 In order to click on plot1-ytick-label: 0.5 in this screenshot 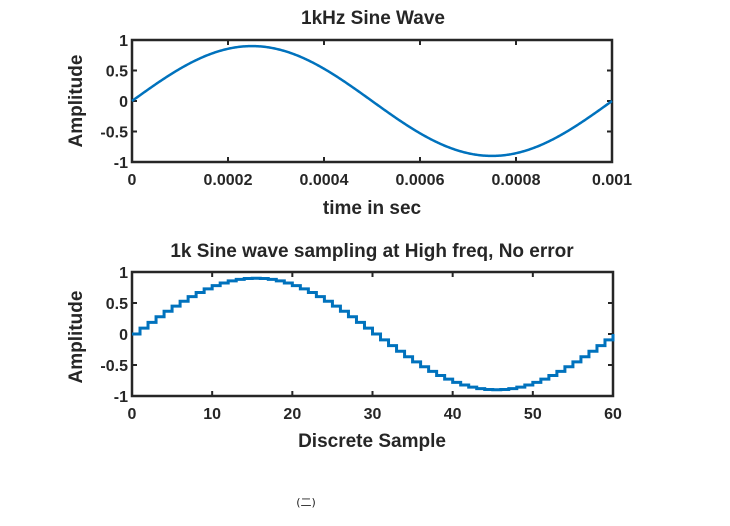, I will do `click(117, 72)`.